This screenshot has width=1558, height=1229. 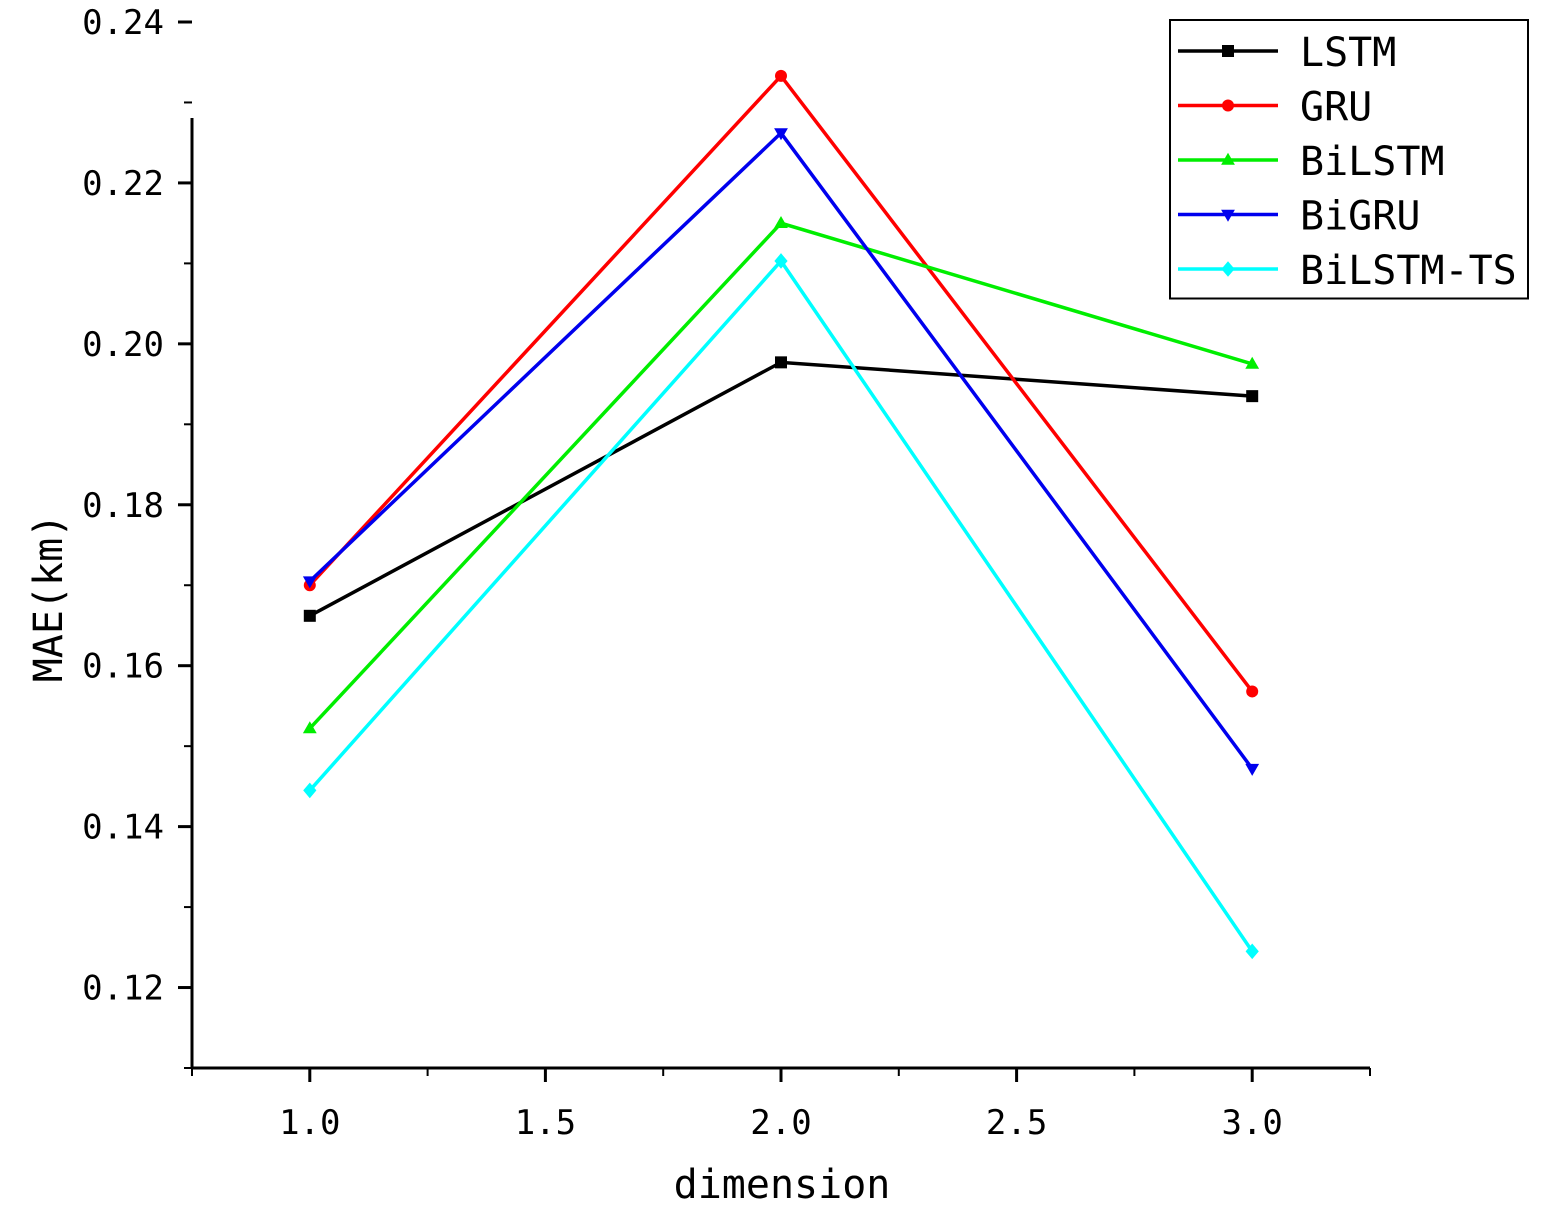 I want to click on y-tick-label: 0.20, so click(x=123, y=345).